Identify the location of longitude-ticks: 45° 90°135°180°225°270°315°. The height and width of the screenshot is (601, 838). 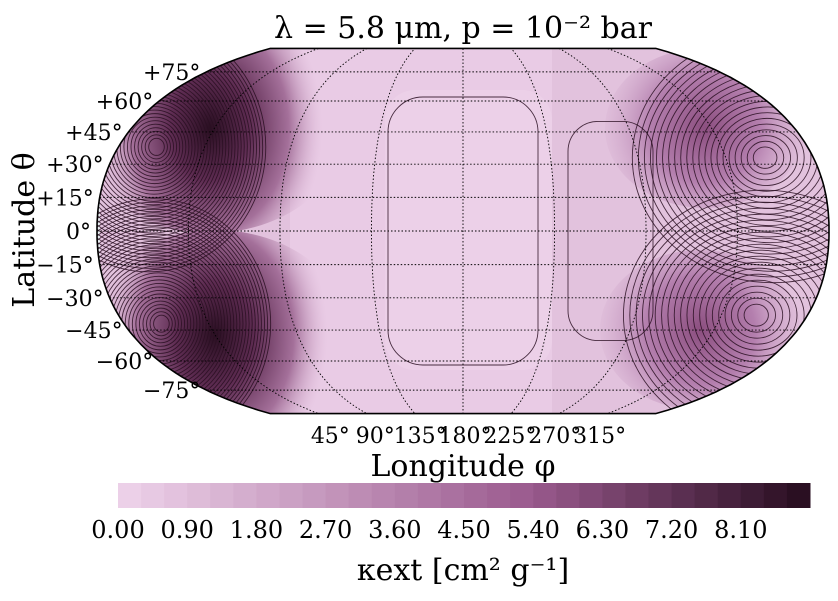
(468, 436).